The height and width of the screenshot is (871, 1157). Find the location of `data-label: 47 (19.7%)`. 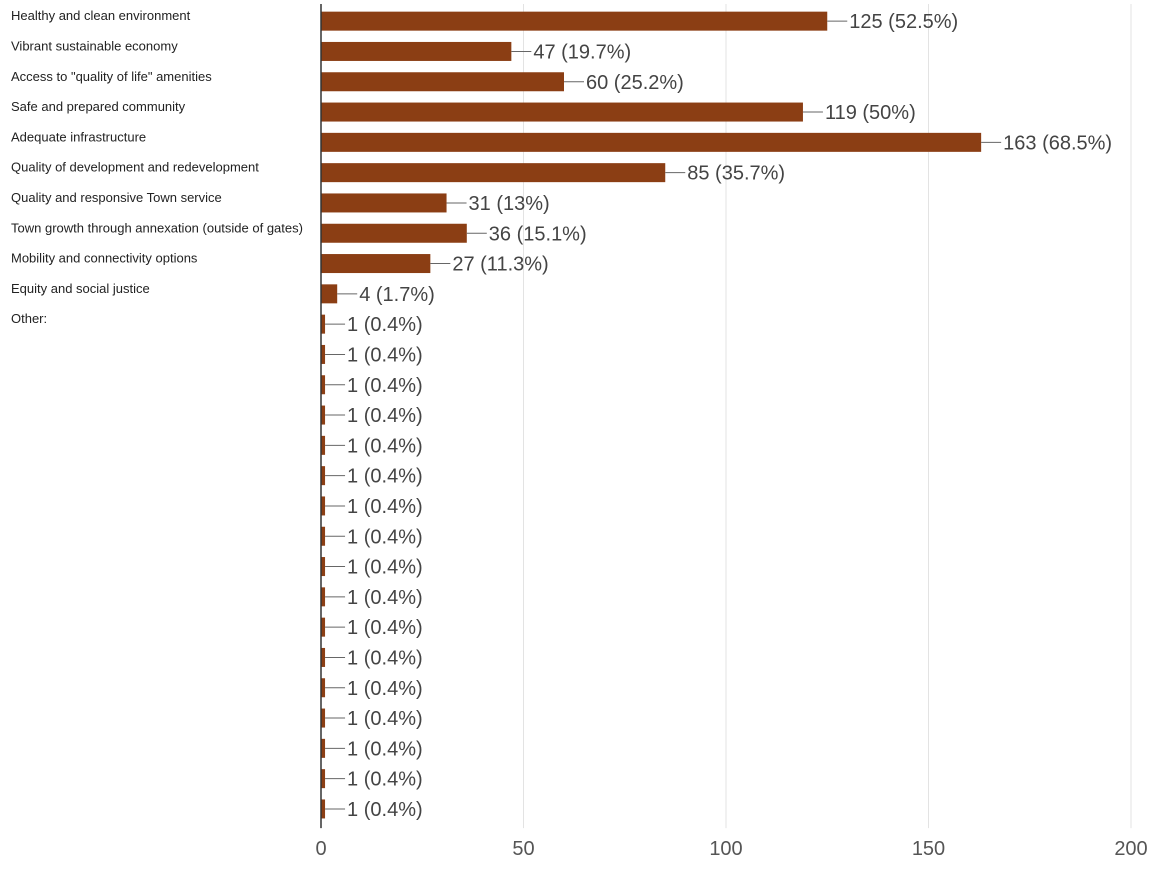

data-label: 47 (19.7%) is located at coordinates (582, 52).